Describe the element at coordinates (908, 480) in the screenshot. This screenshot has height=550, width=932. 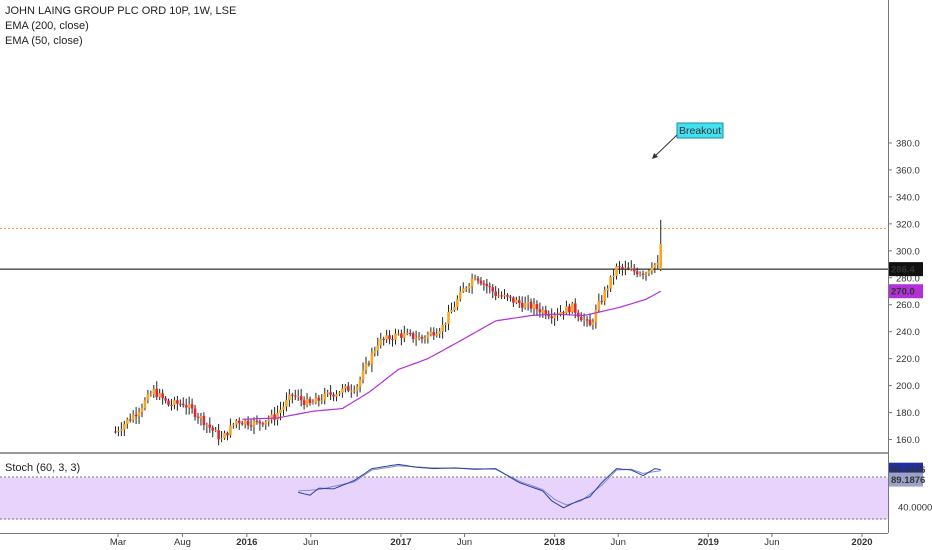
I see `stoch-d-value-label: 89.1876` at that location.